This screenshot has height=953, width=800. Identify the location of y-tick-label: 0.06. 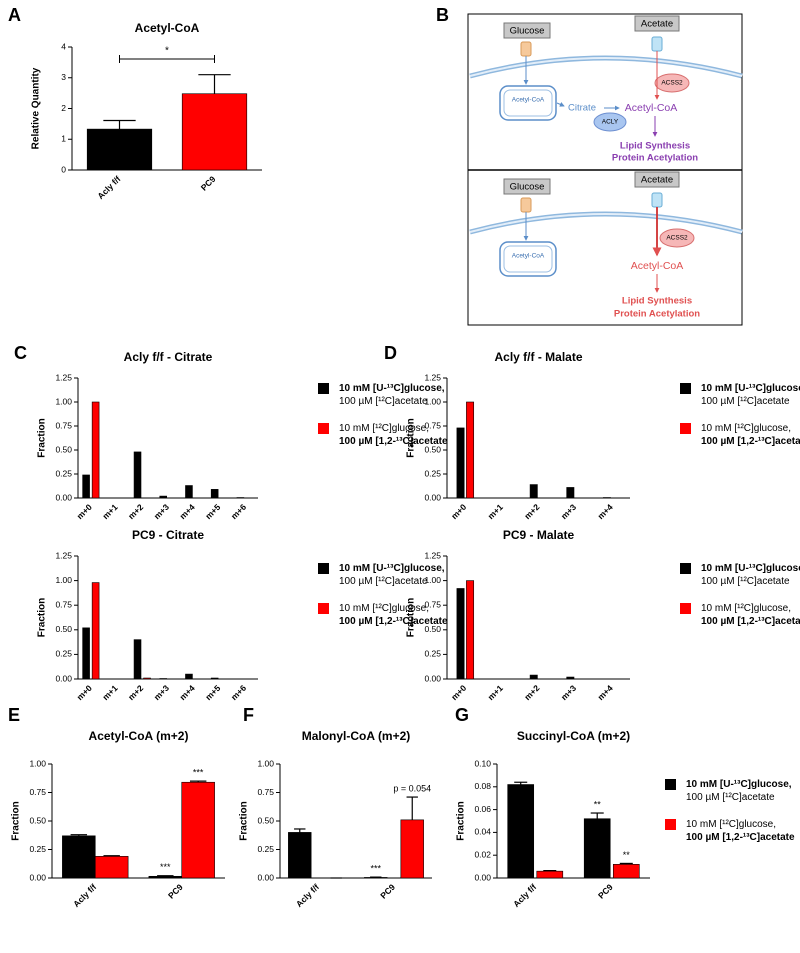
(482, 809).